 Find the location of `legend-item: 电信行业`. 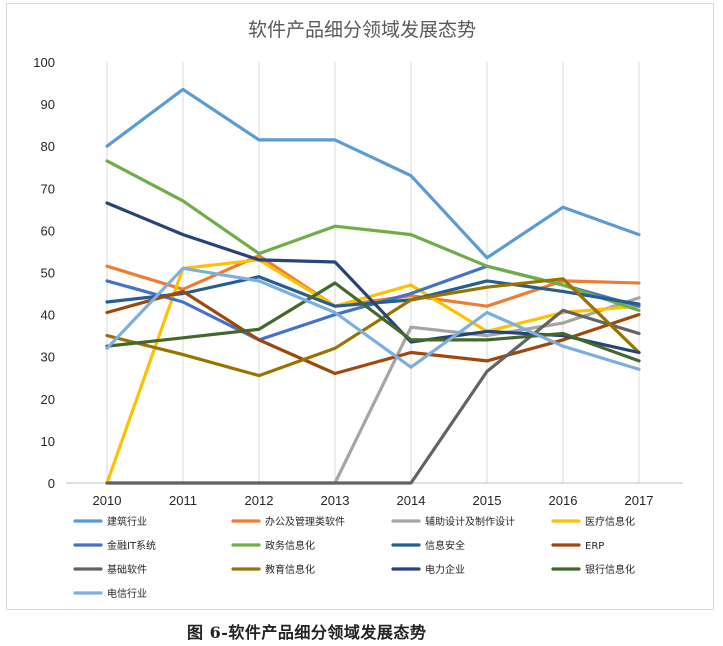

legend-item: 电信行业 is located at coordinates (110, 593).